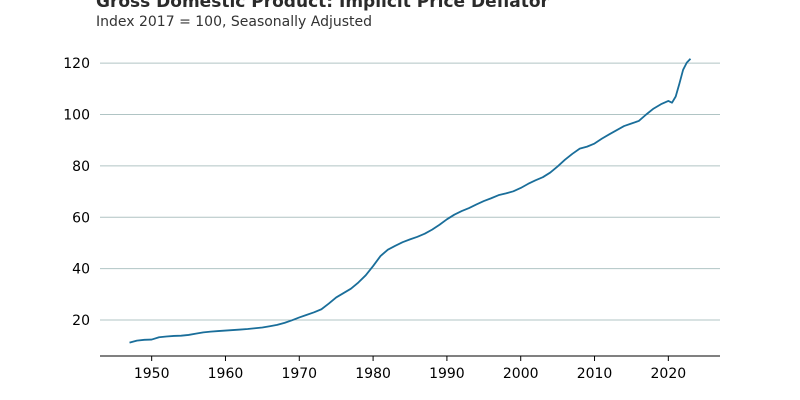  Describe the element at coordinates (299, 374) in the screenshot. I see `x-tick-label-1970: 1970` at that location.